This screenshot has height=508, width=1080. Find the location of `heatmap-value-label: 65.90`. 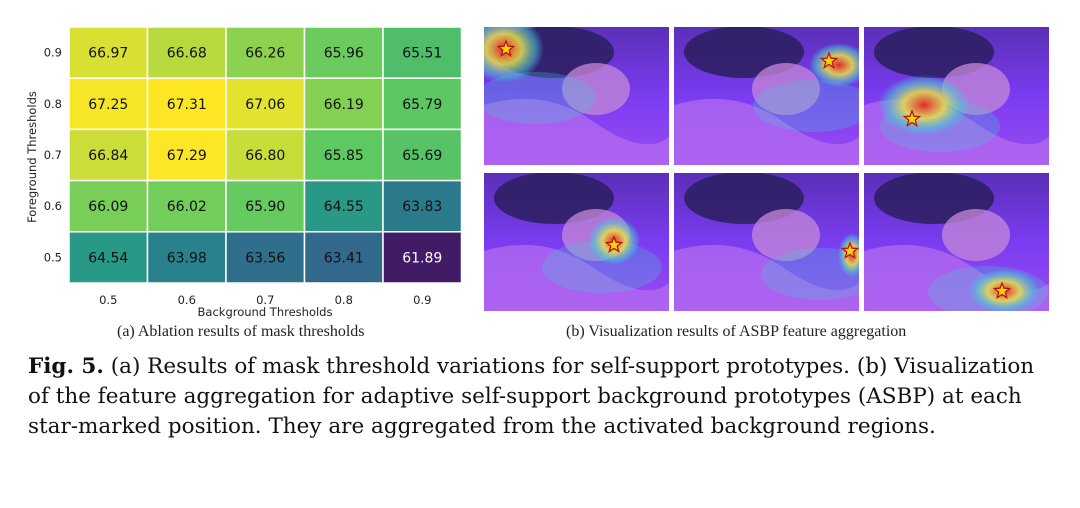

heatmap-value-label: 65.90 is located at coordinates (265, 207).